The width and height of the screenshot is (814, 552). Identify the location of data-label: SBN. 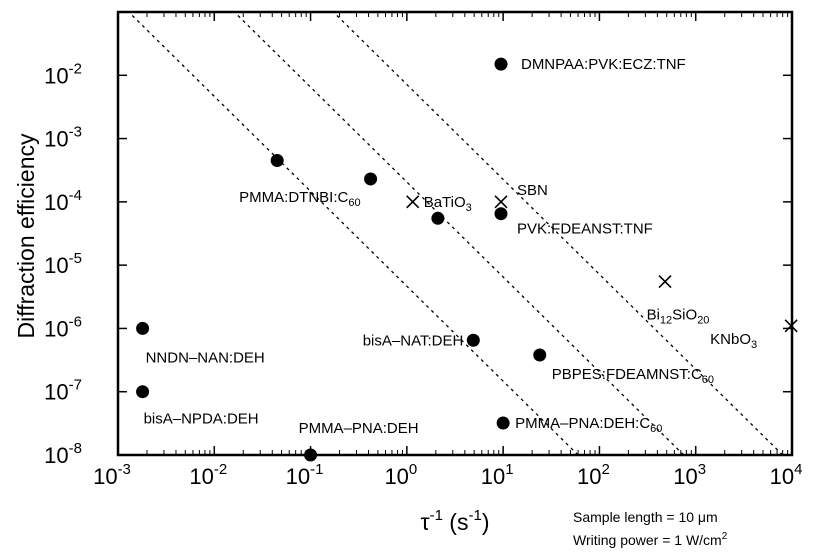
(532, 190).